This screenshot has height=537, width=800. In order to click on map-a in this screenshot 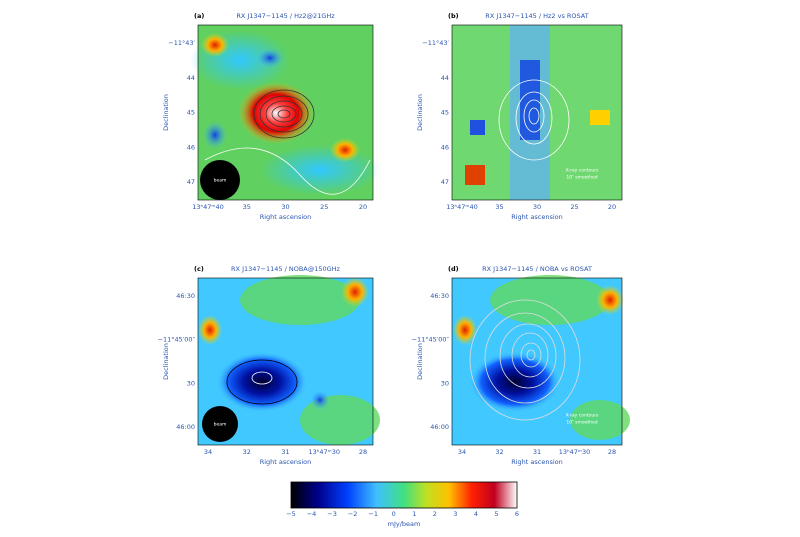, I will do `click(285, 112)`.